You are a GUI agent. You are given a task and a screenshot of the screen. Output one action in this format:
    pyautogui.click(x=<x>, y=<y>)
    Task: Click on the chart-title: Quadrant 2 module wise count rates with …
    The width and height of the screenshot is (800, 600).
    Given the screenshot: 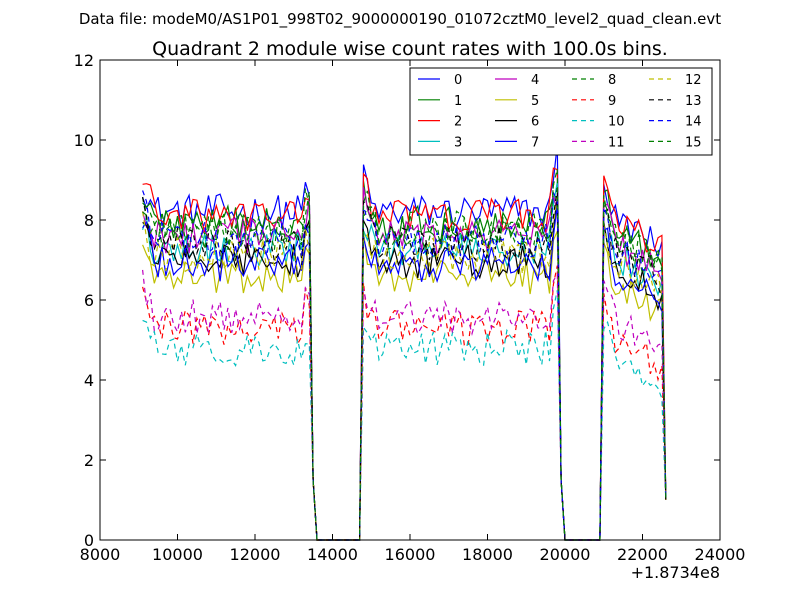 What is the action you would take?
    pyautogui.click(x=410, y=49)
    